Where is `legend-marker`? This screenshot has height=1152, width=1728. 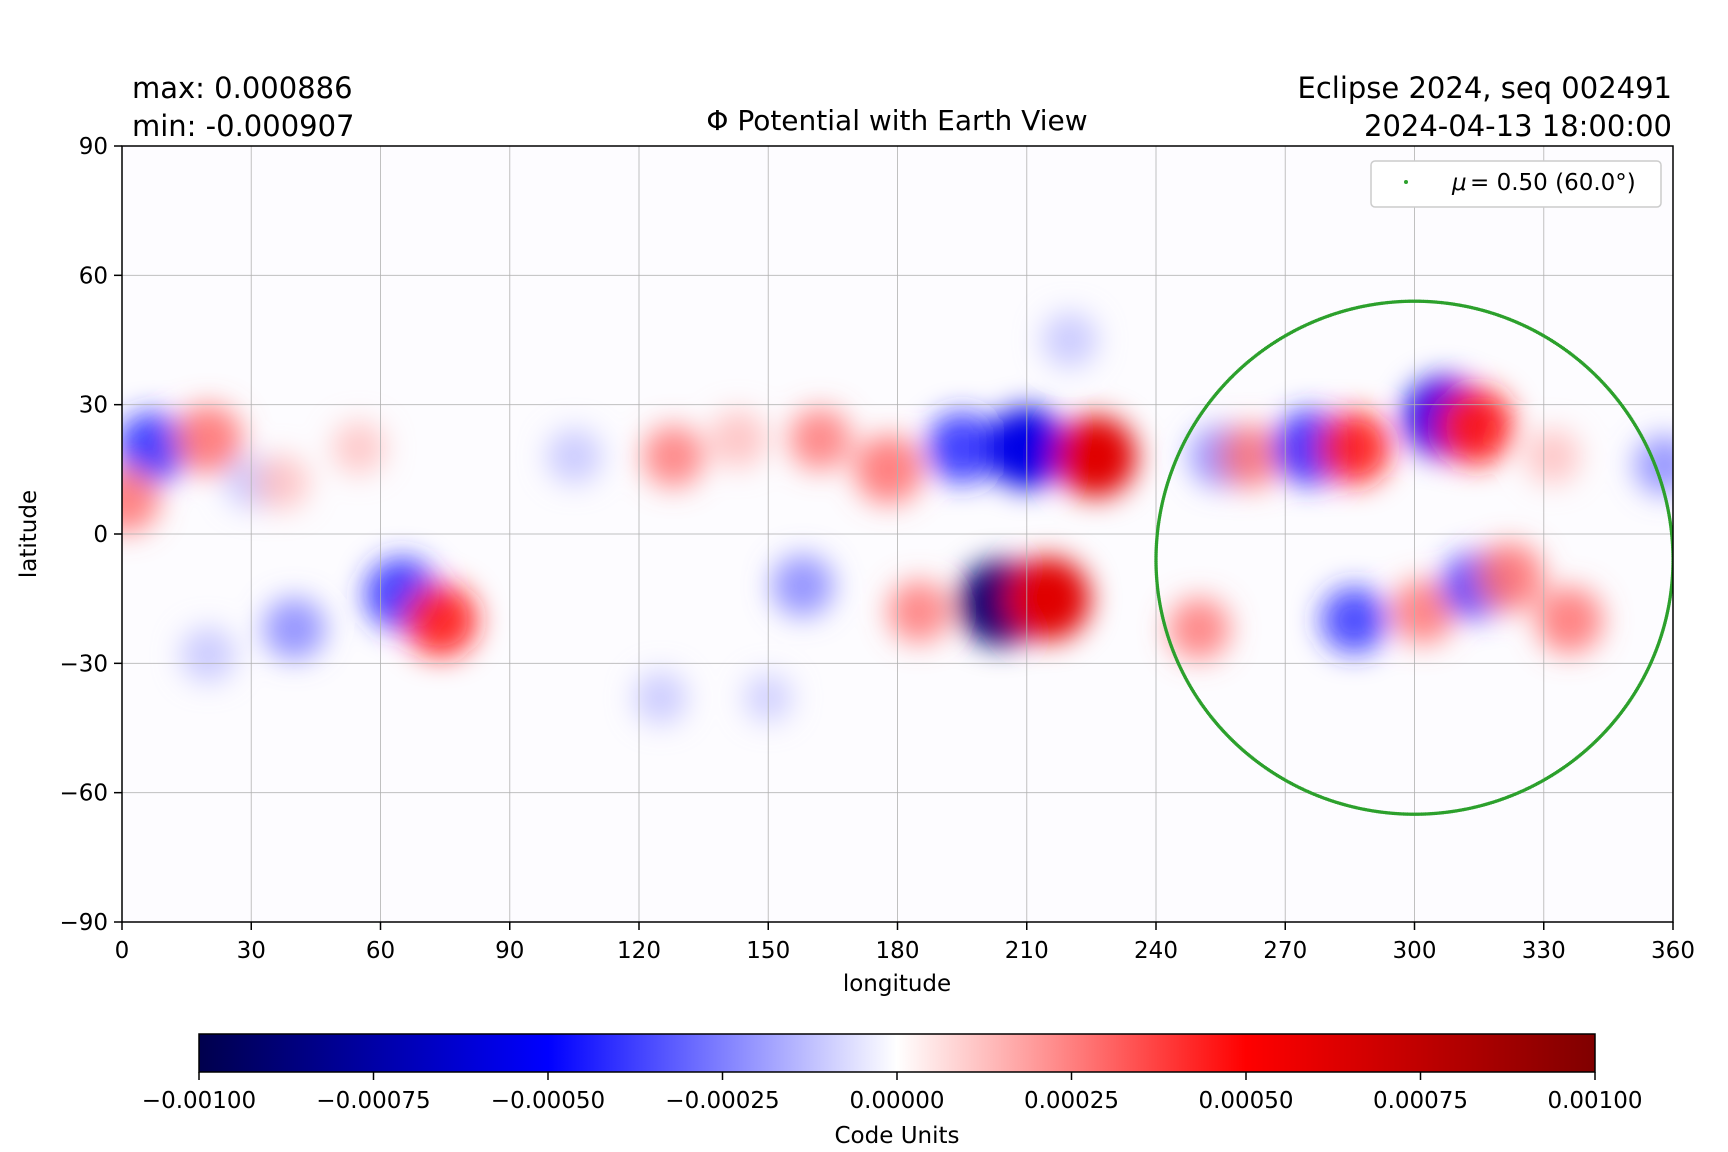 legend-marker is located at coordinates (1406, 182).